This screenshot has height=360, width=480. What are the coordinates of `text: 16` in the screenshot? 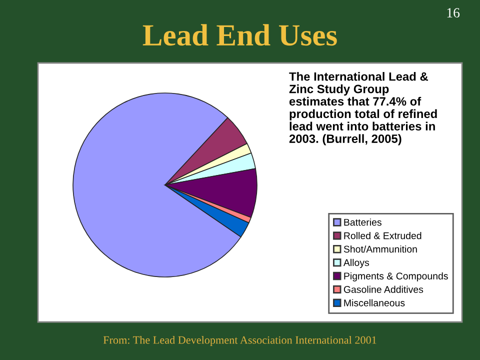 It's located at (453, 13).